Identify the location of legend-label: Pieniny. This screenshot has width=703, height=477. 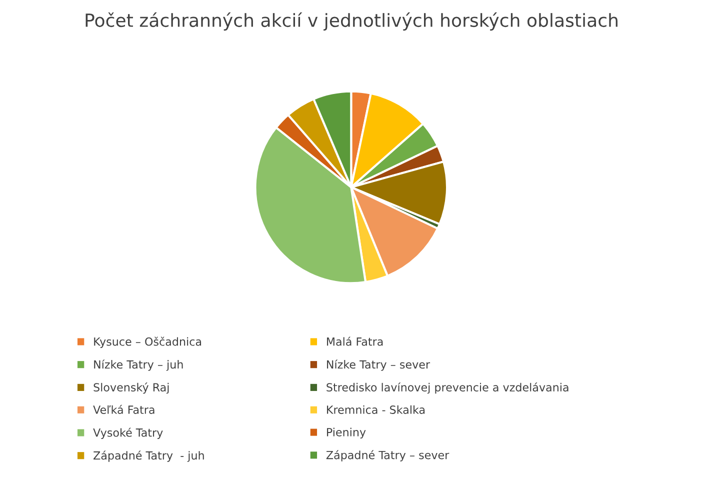
(346, 433).